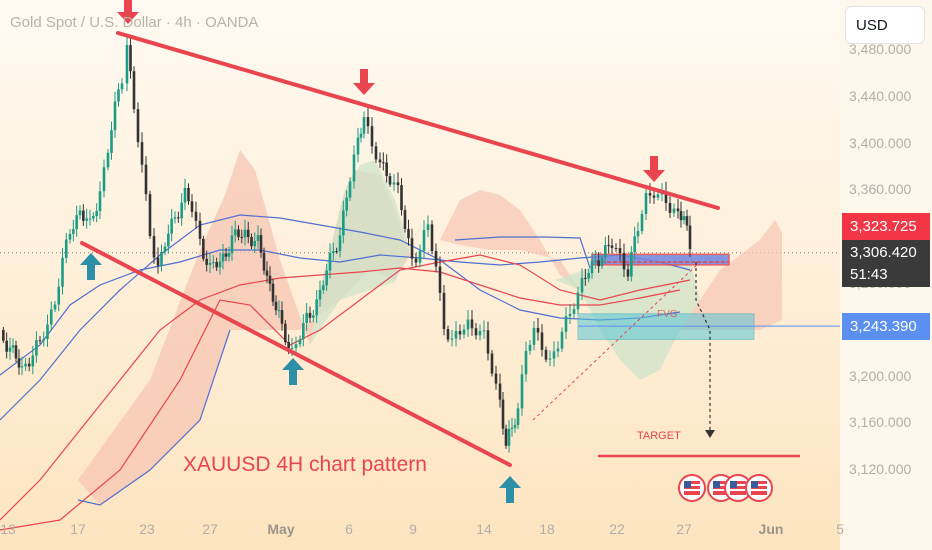  What do you see at coordinates (880, 142) in the screenshot?
I see `price-tick-label: 3,400.000` at bounding box center [880, 142].